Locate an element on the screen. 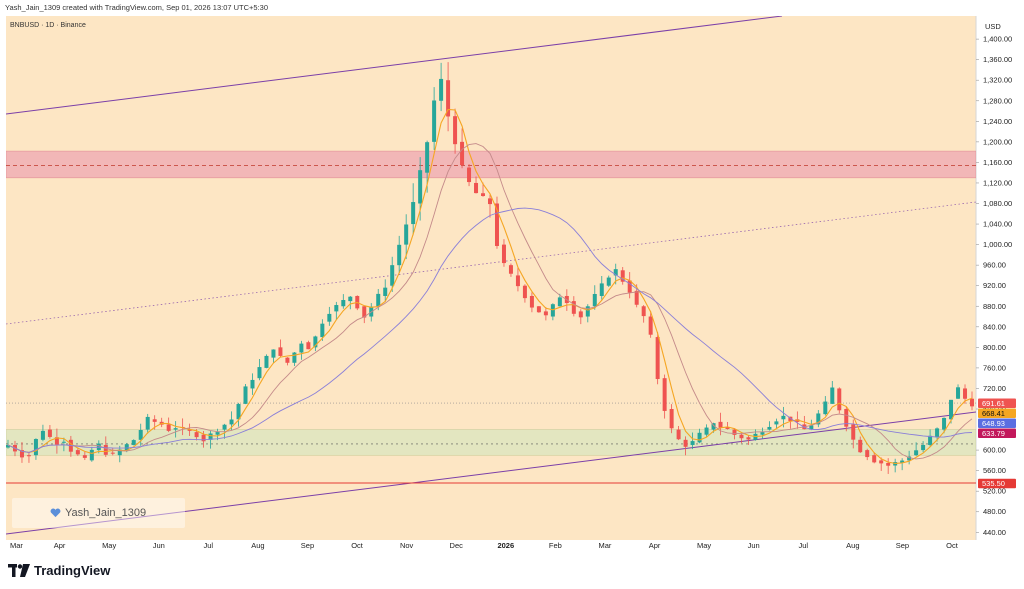 The width and height of the screenshot is (1024, 589). price-tick-label: 1,240.00 is located at coordinates (997, 121).